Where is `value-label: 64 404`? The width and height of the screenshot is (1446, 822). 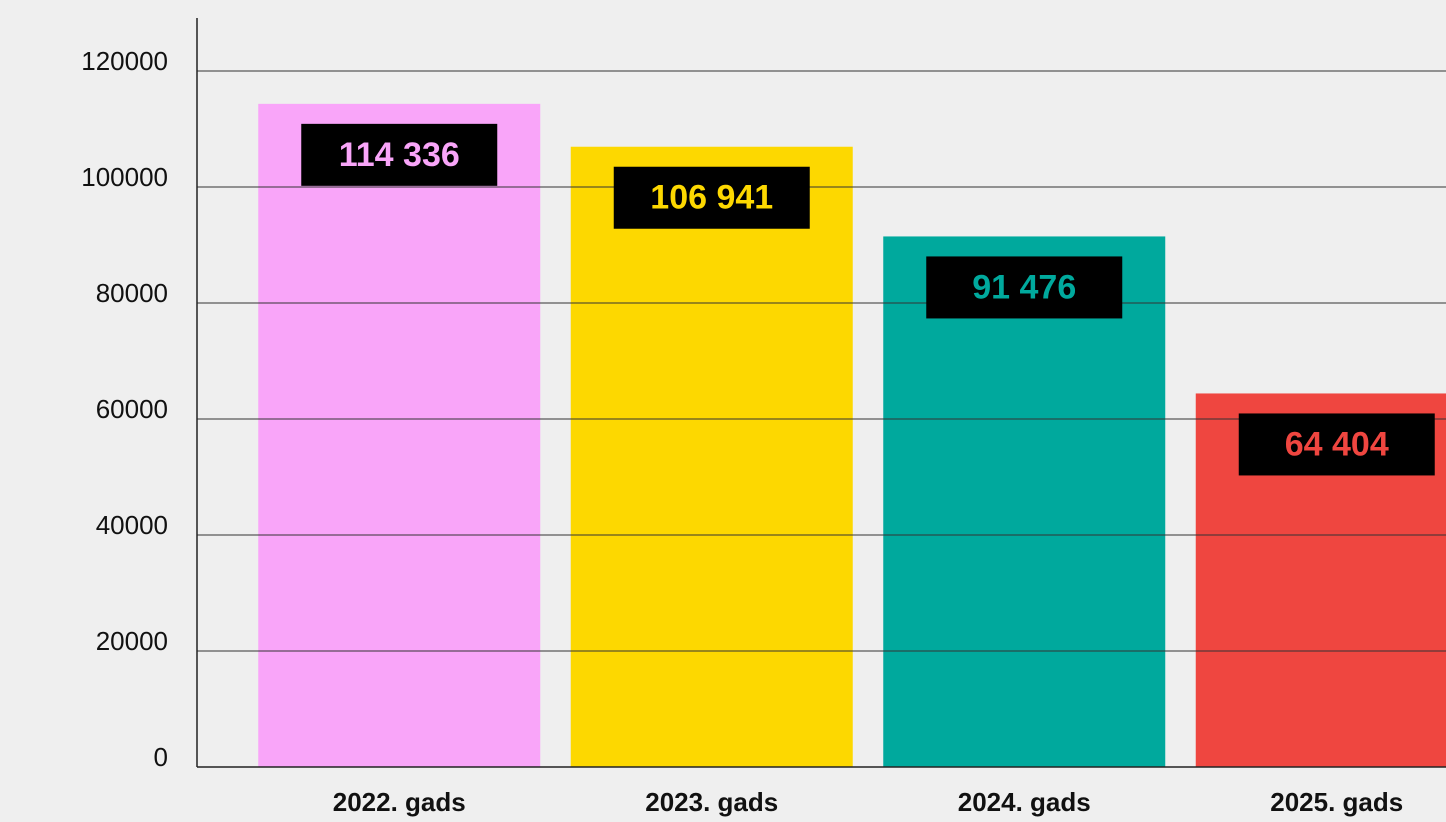 value-label: 64 404 is located at coordinates (1337, 444).